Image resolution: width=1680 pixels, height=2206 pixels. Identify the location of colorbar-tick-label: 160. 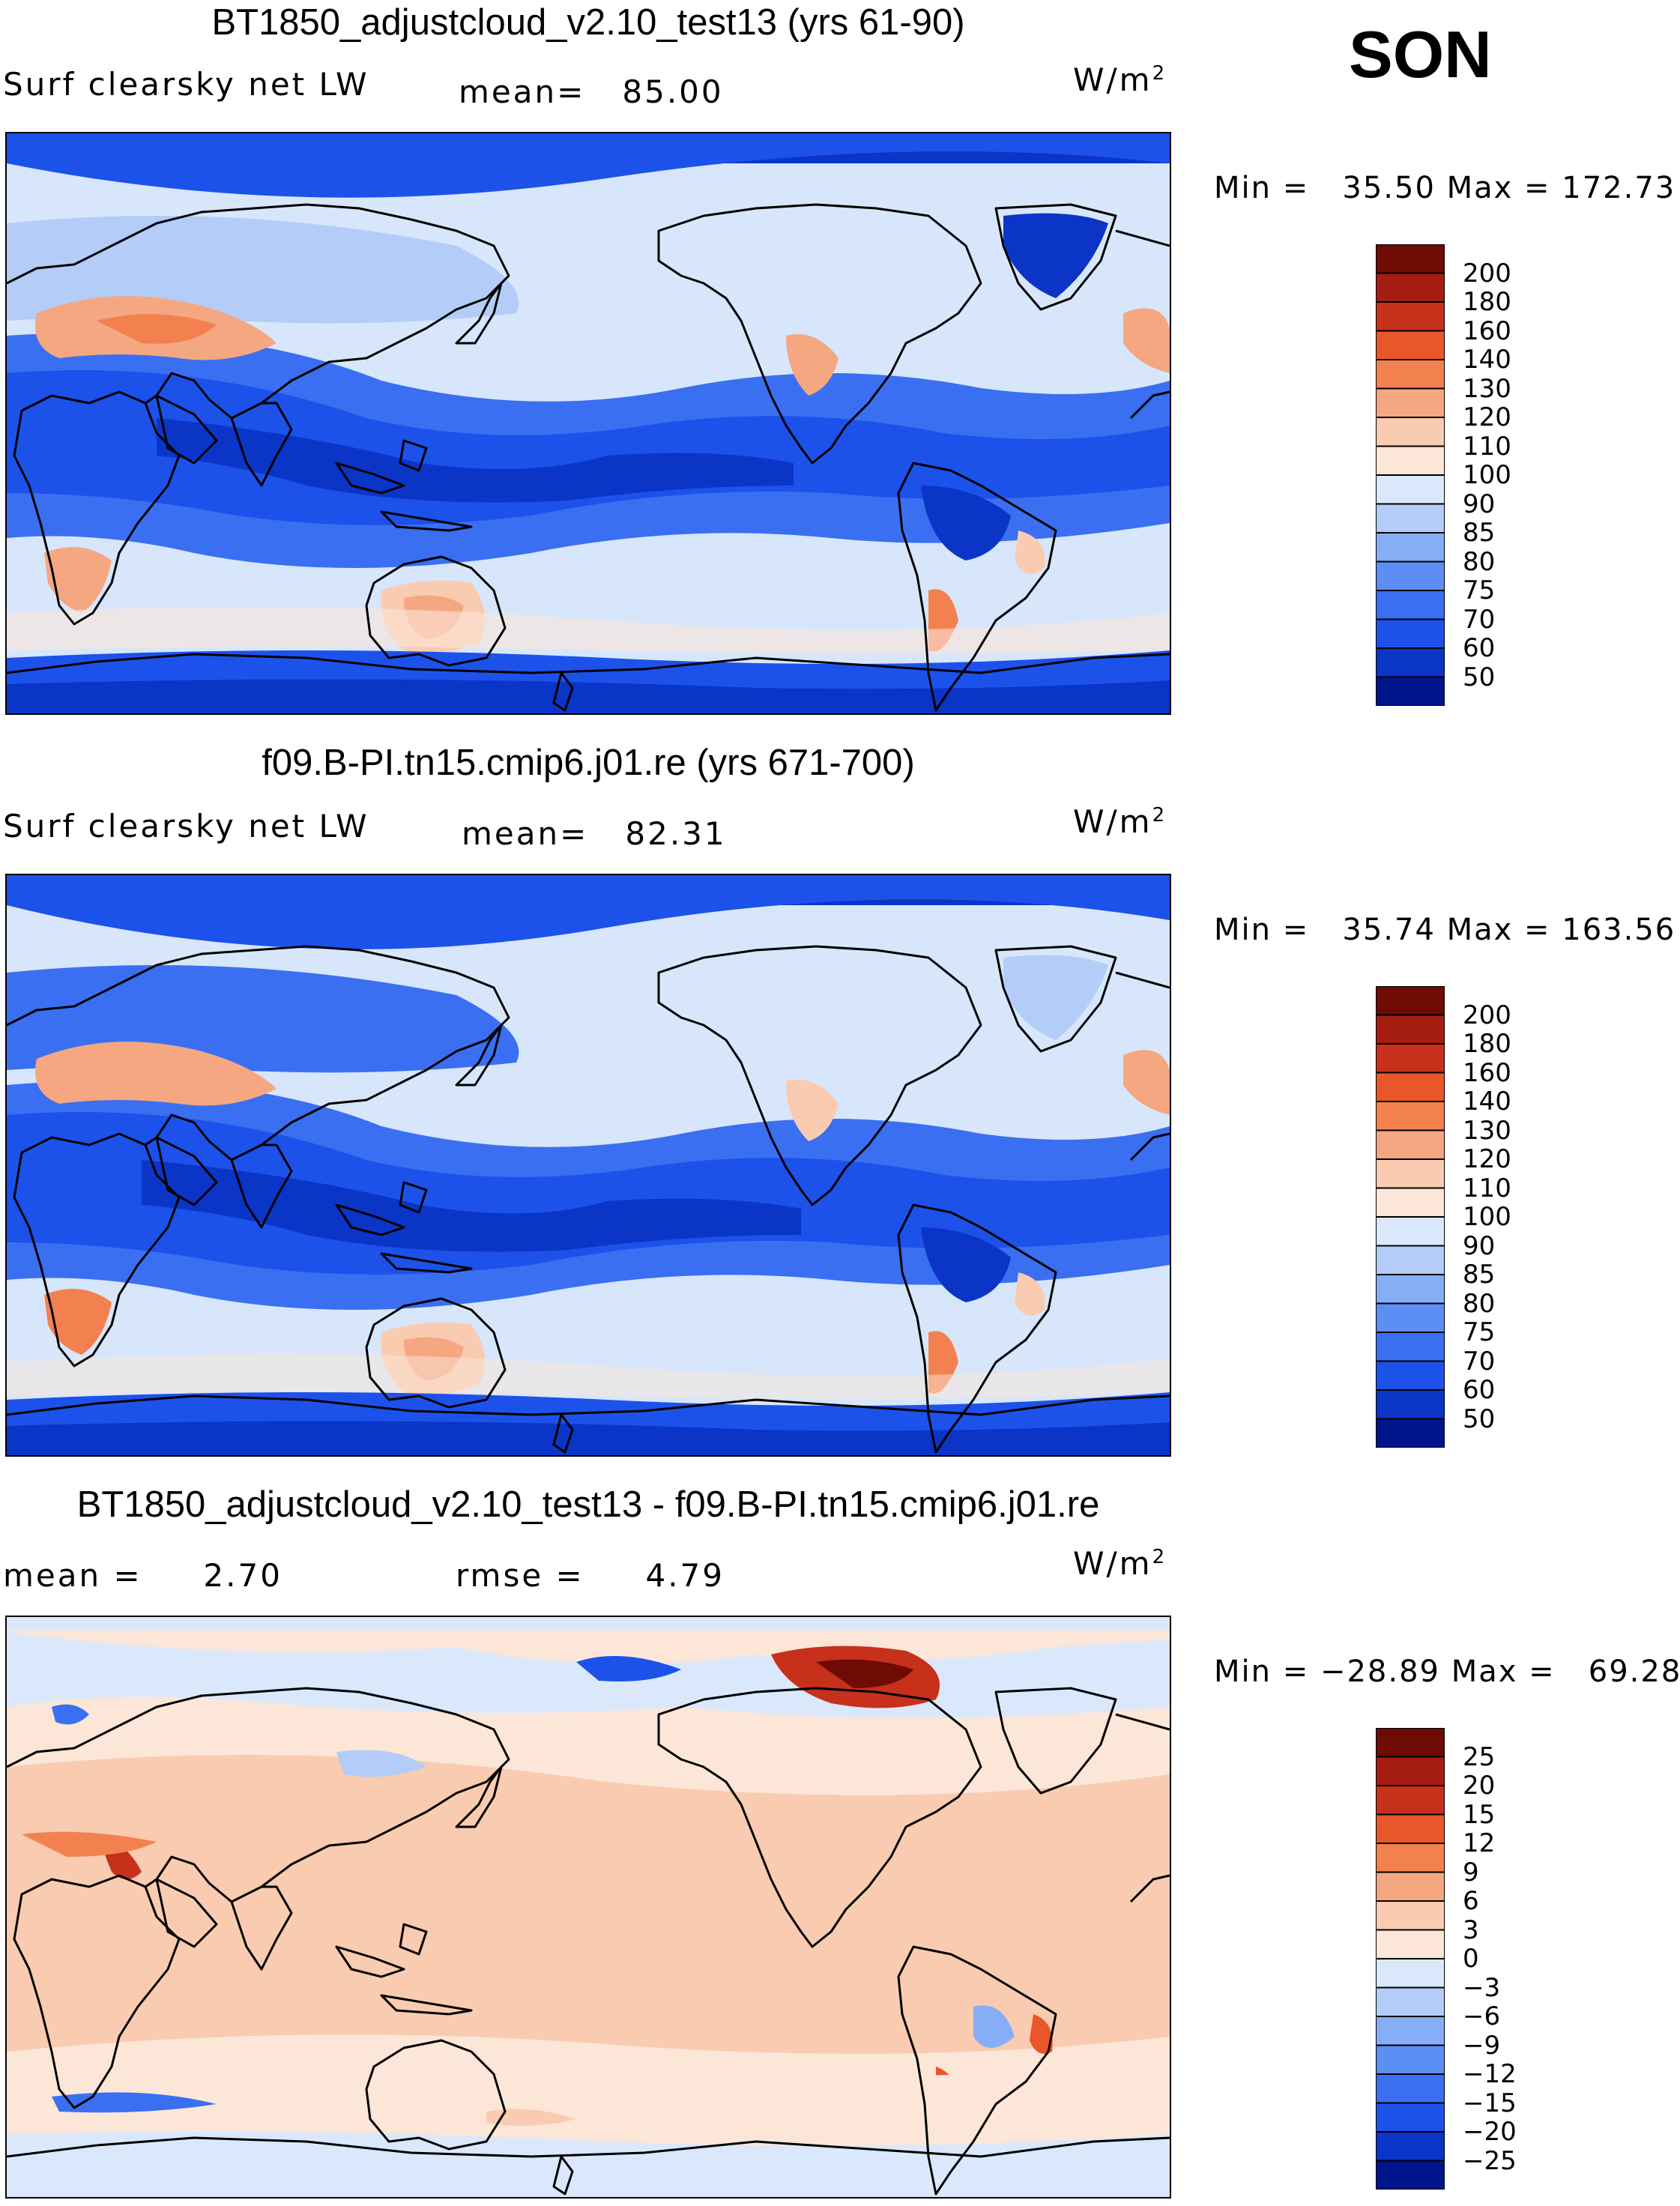
(1487, 331).